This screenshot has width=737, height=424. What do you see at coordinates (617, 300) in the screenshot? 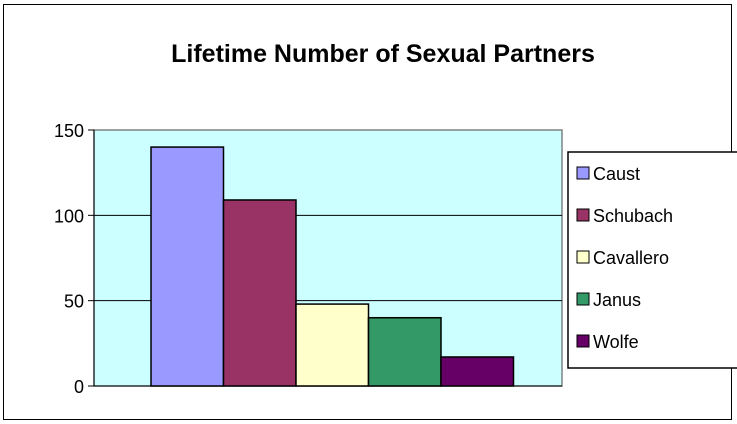
I see `legend-label-janus: Janus` at bounding box center [617, 300].